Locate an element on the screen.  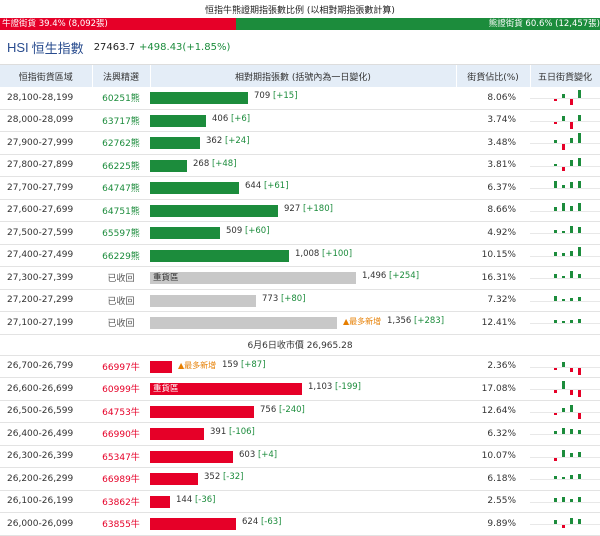
contracts-cell: 624 [-63] is located at coordinates (303, 524).